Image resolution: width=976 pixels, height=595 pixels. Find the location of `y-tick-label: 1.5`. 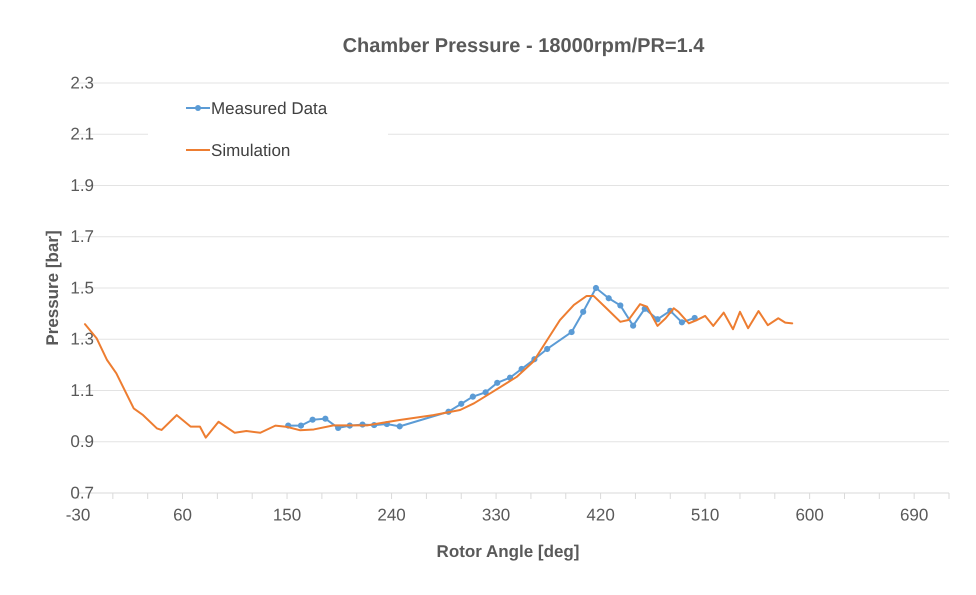

y-tick-label: 1.5 is located at coordinates (82, 288).